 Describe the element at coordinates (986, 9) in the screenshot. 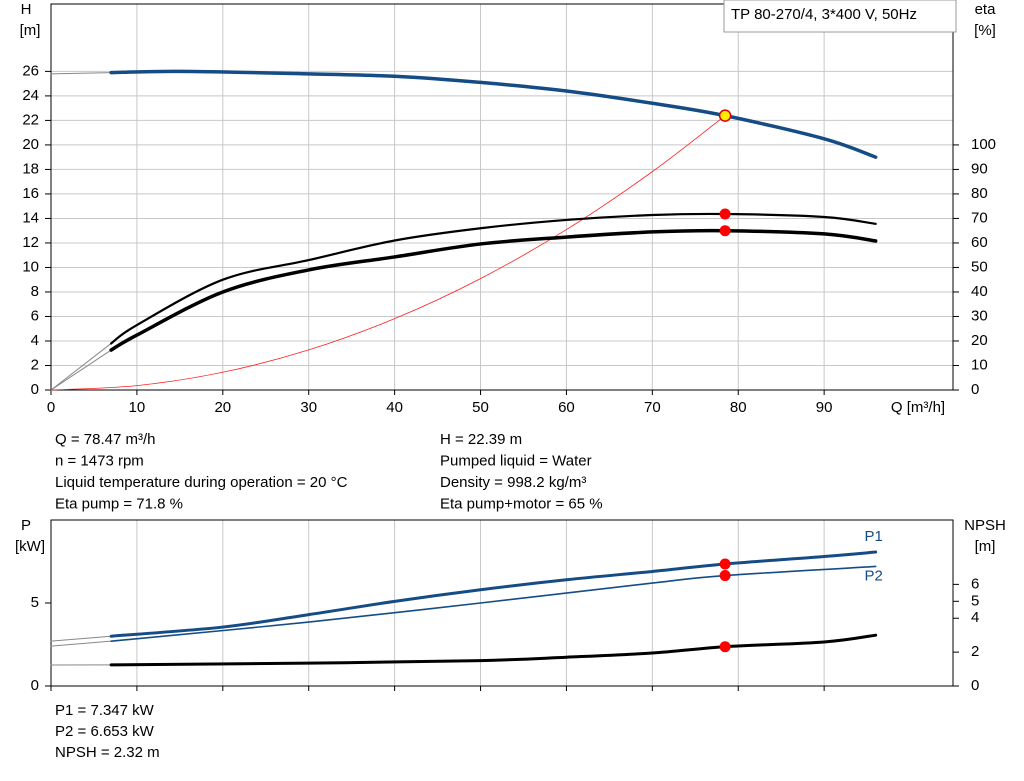

I see `y2-axis-label: eta` at that location.